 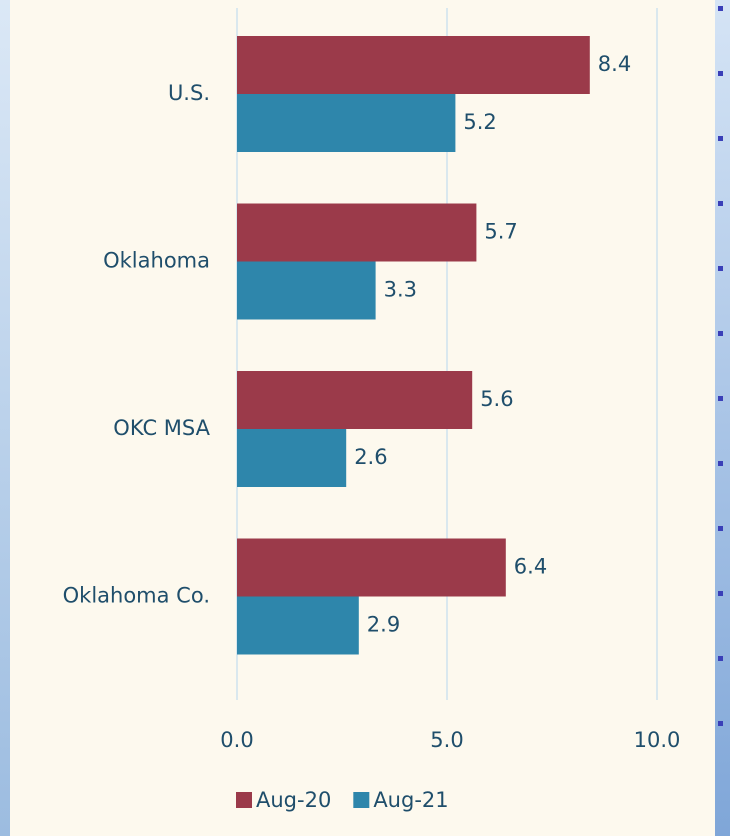 What do you see at coordinates (136, 596) in the screenshot?
I see `y-tick-label: Oklahoma Co.` at bounding box center [136, 596].